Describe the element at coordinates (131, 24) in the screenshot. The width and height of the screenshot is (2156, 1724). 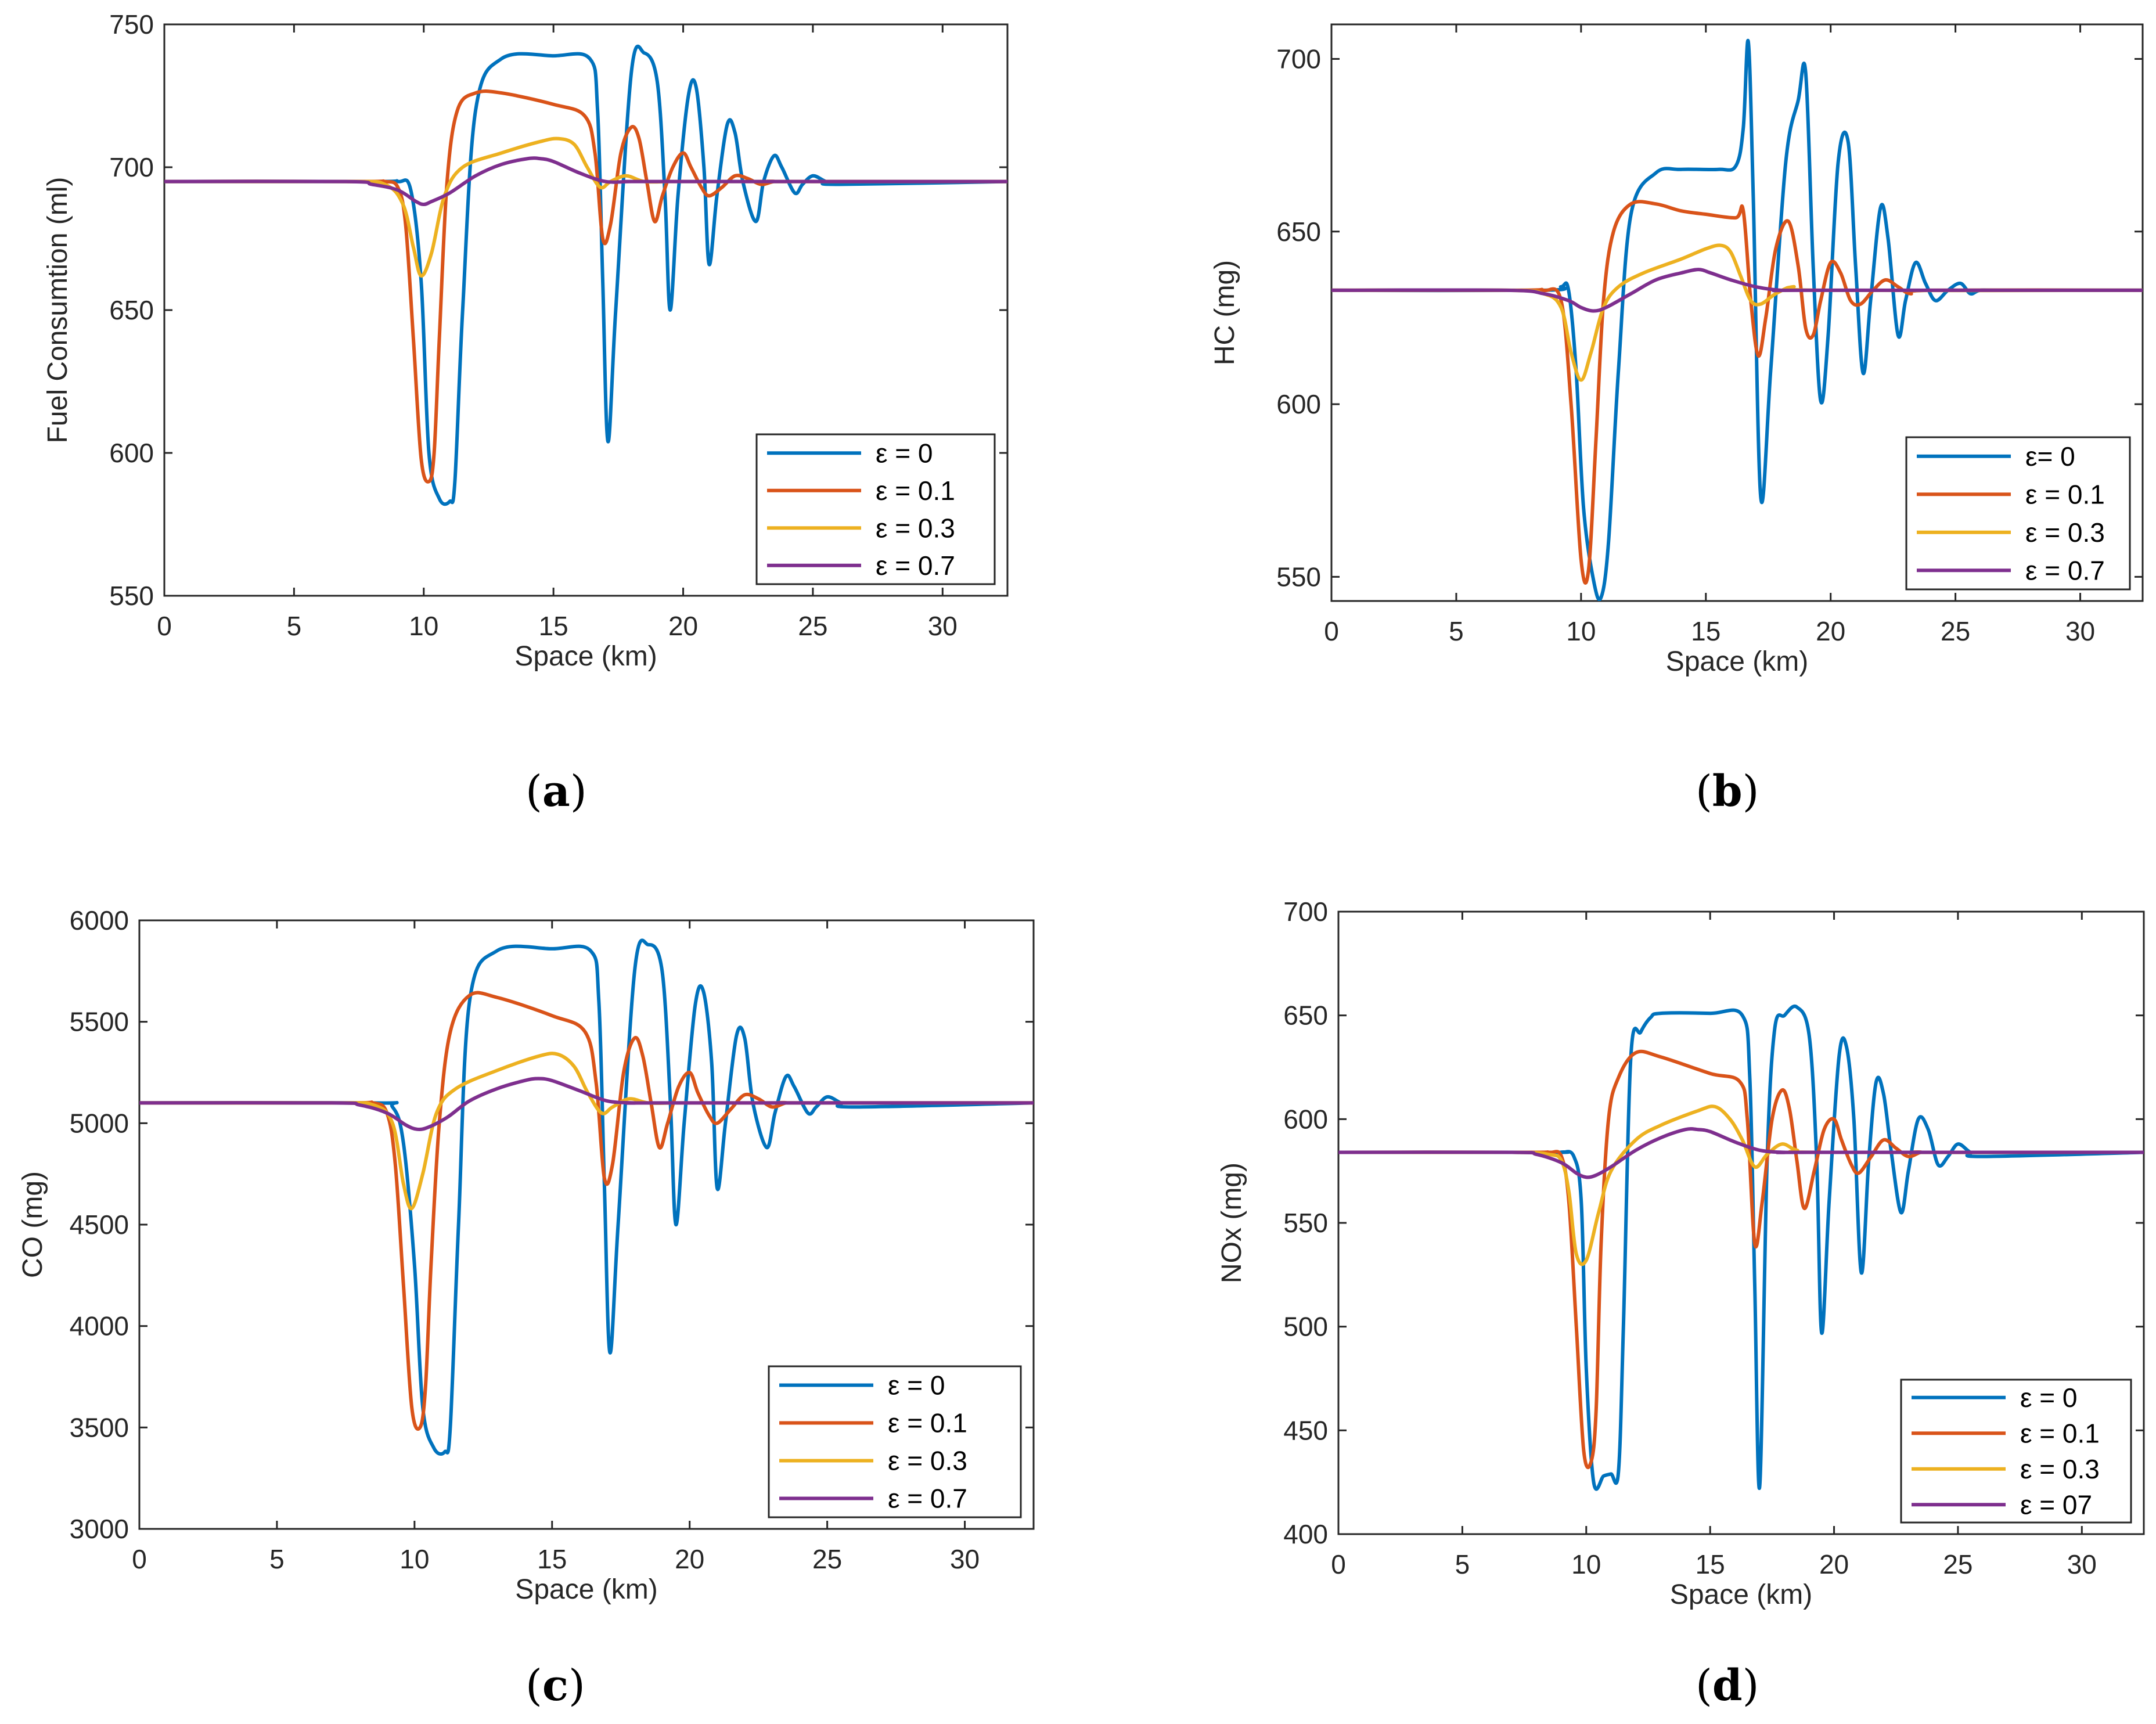
I see `y-tick-label: 750` at that location.